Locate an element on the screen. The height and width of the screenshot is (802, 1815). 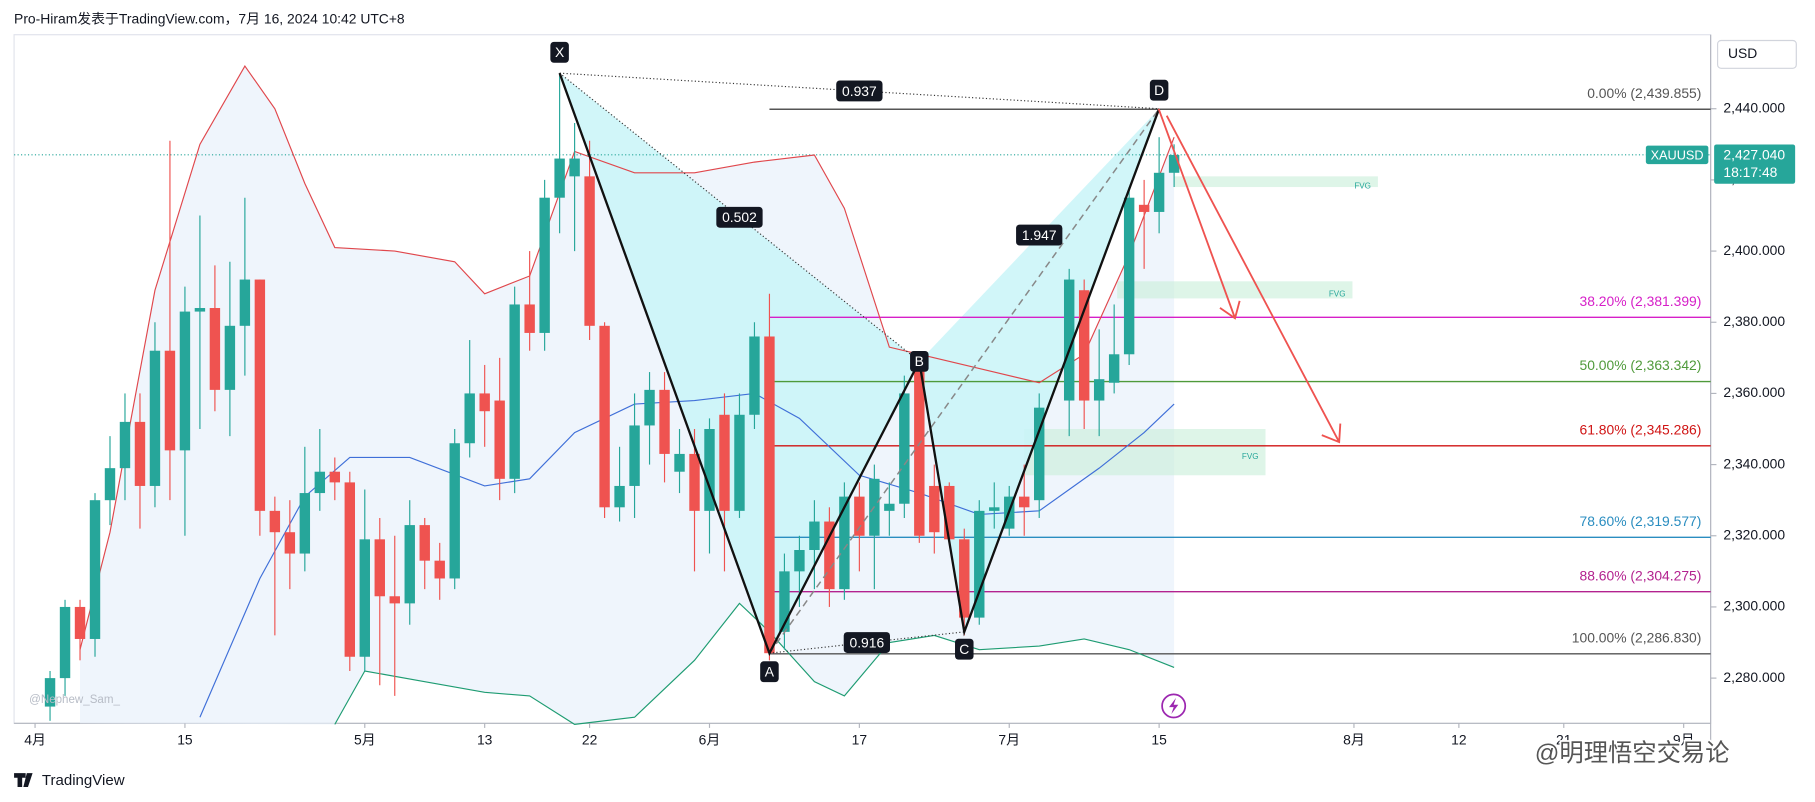
pattern-point-label: A is located at coordinates (770, 672).